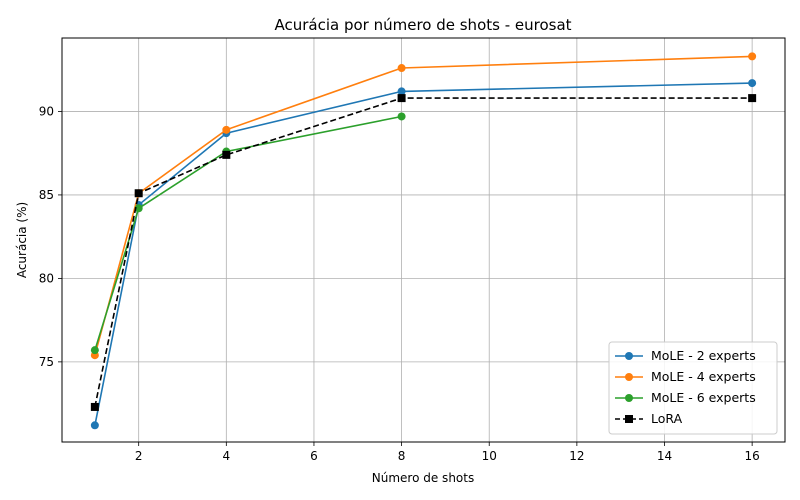 The image size is (800, 500). I want to click on y-tick-label: 75, so click(46, 362).